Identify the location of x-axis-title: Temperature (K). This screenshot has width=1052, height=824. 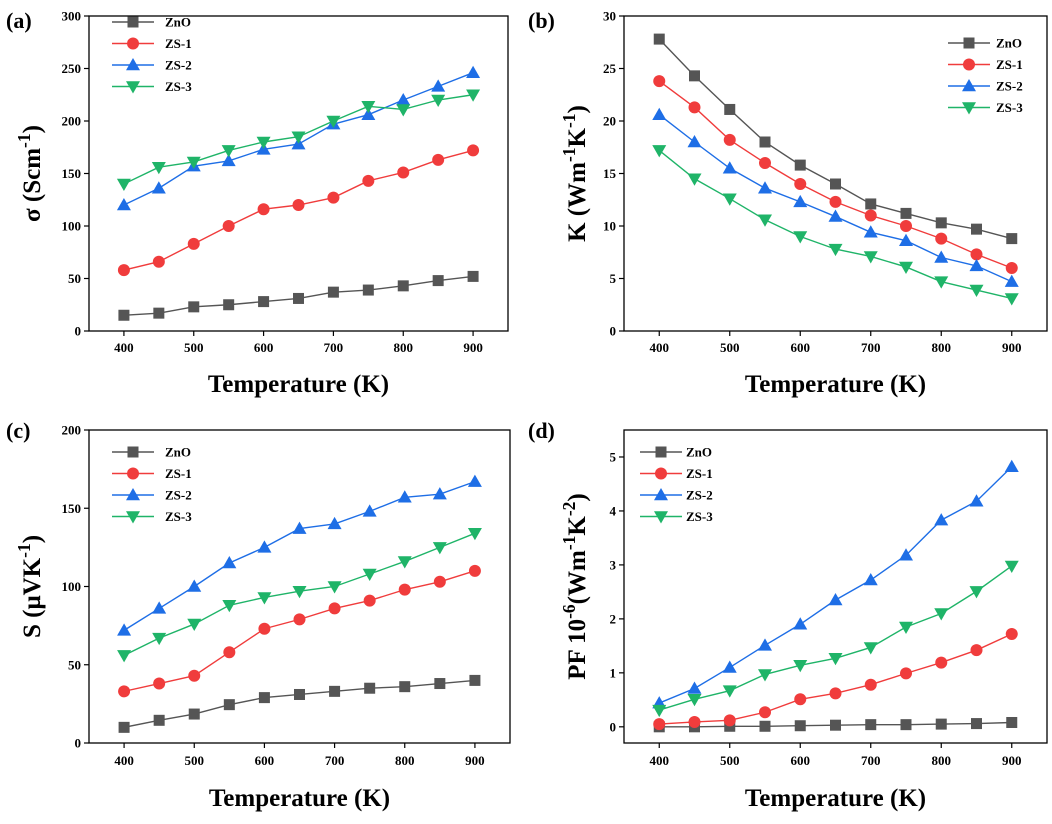
(835, 798).